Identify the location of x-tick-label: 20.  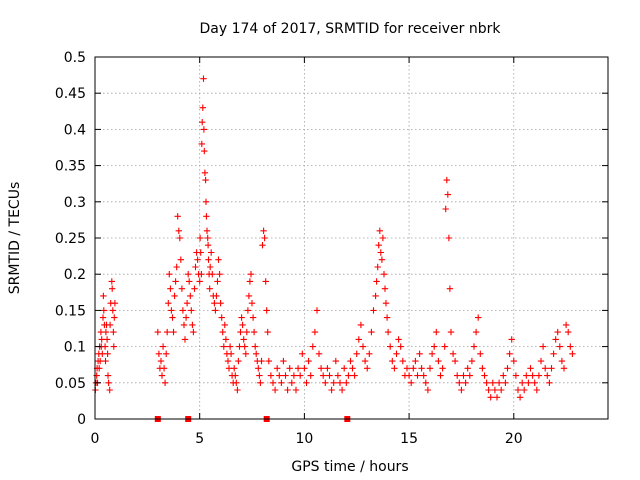
(514, 439).